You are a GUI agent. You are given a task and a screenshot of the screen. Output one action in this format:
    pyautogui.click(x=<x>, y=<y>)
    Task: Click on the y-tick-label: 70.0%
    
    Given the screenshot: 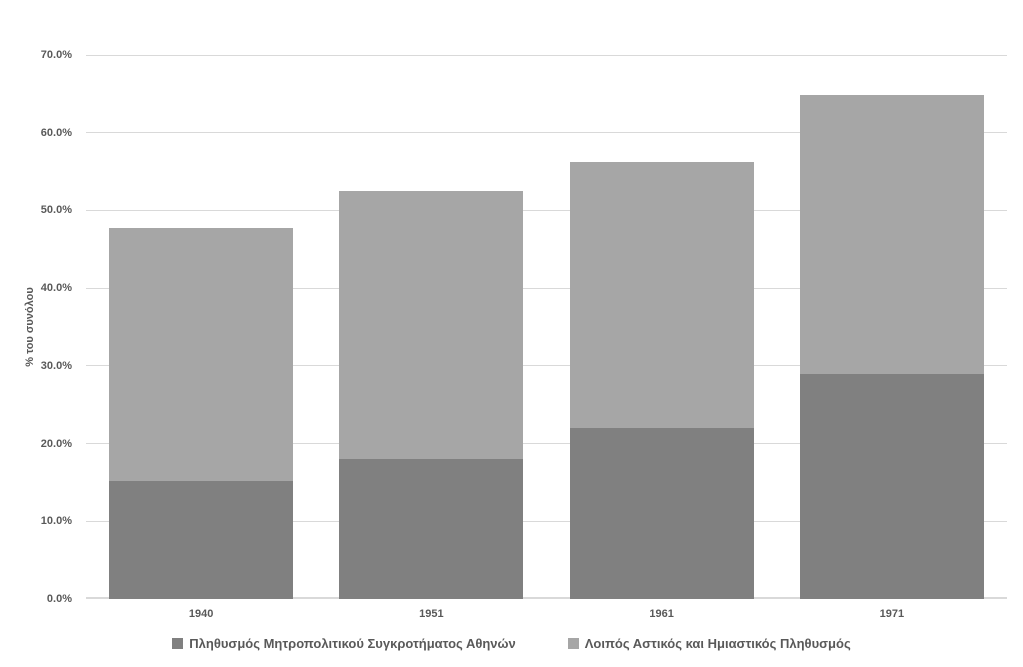 What is the action you would take?
    pyautogui.click(x=56, y=55)
    